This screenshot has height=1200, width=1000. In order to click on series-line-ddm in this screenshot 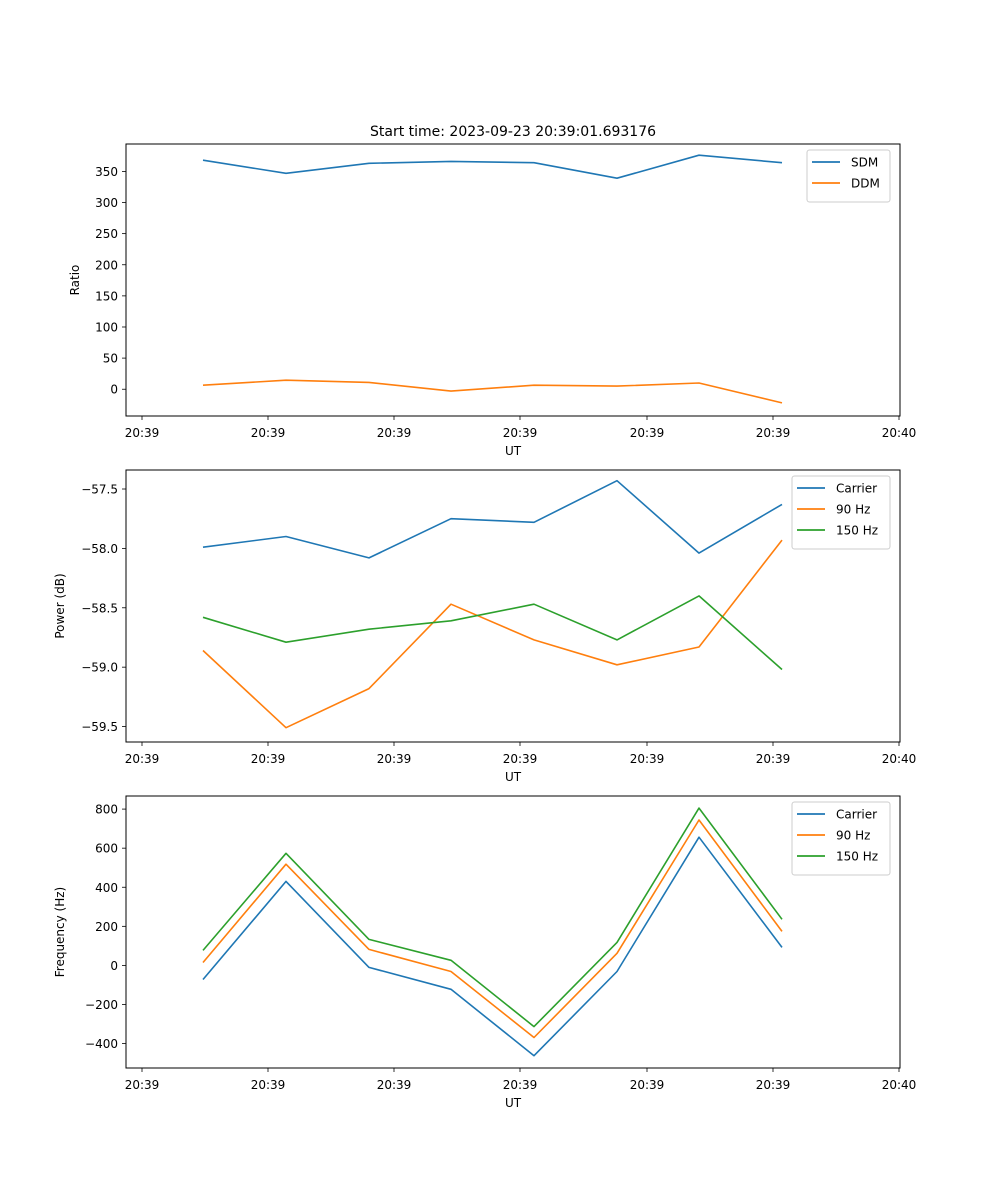, I will do `click(492, 391)`.